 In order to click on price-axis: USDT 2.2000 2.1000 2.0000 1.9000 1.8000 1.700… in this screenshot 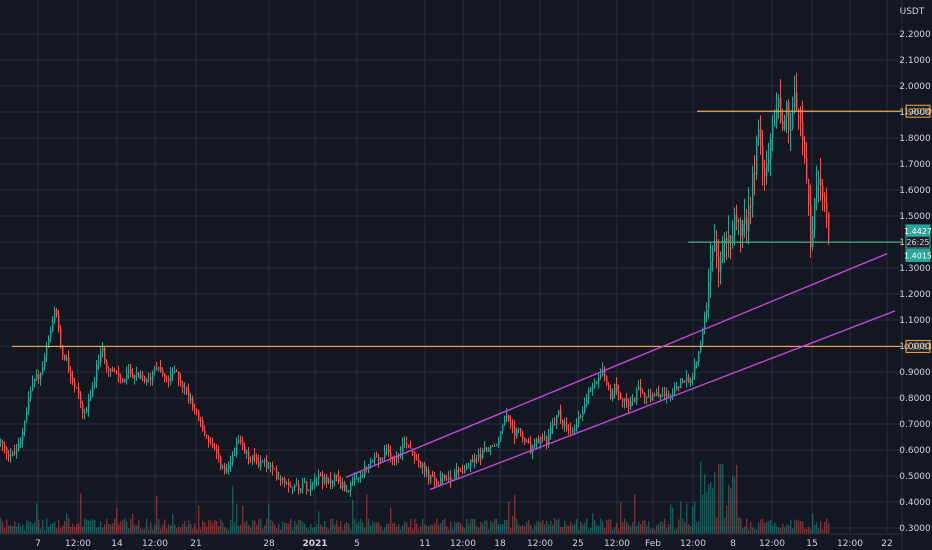, I will do `click(915, 275)`.